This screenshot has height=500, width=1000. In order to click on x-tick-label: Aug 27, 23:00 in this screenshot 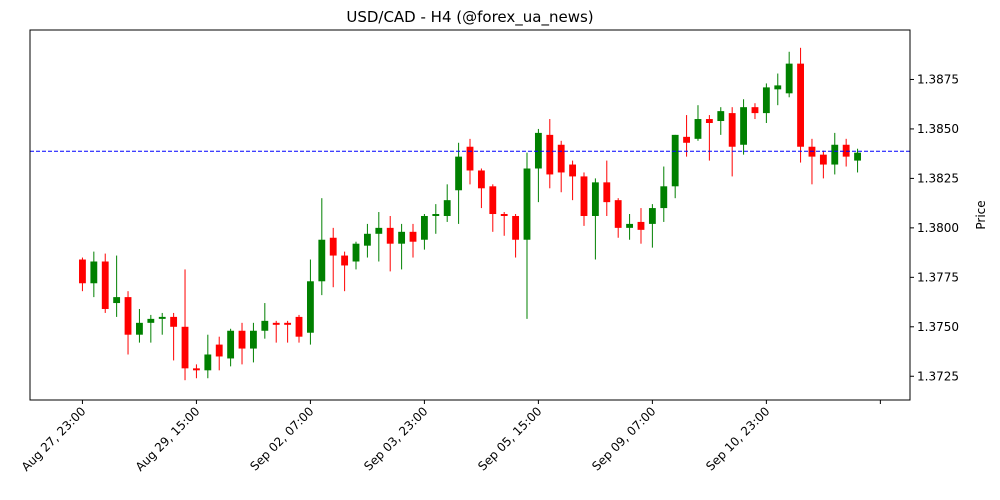, I will do `click(54, 439)`.